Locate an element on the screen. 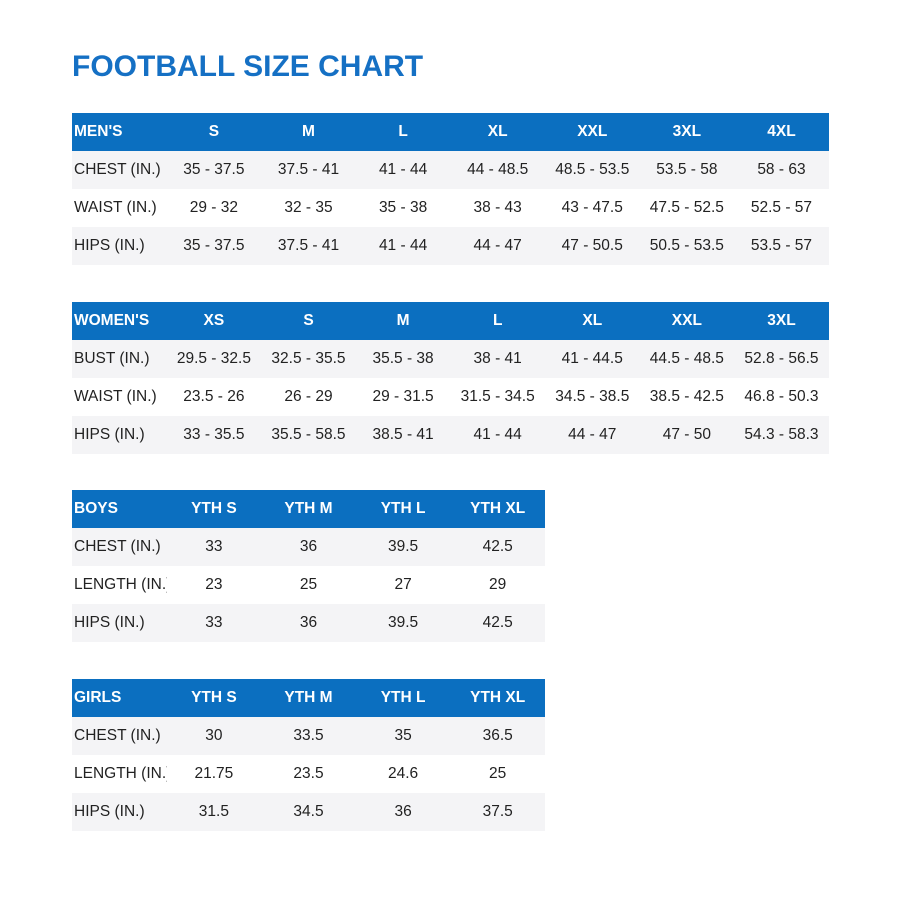  table-cell: 30 is located at coordinates (214, 735).